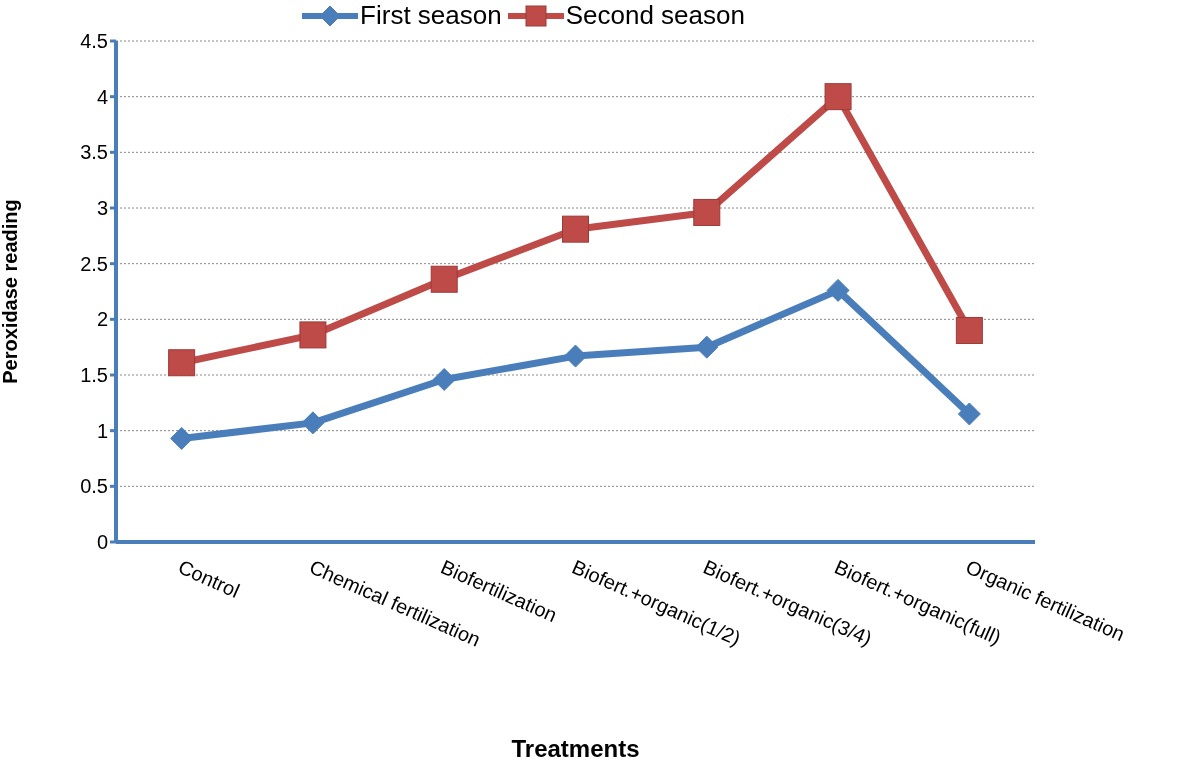 The height and width of the screenshot is (769, 1185). Describe the element at coordinates (655, 15) in the screenshot. I see `legend-label: Second season` at that location.